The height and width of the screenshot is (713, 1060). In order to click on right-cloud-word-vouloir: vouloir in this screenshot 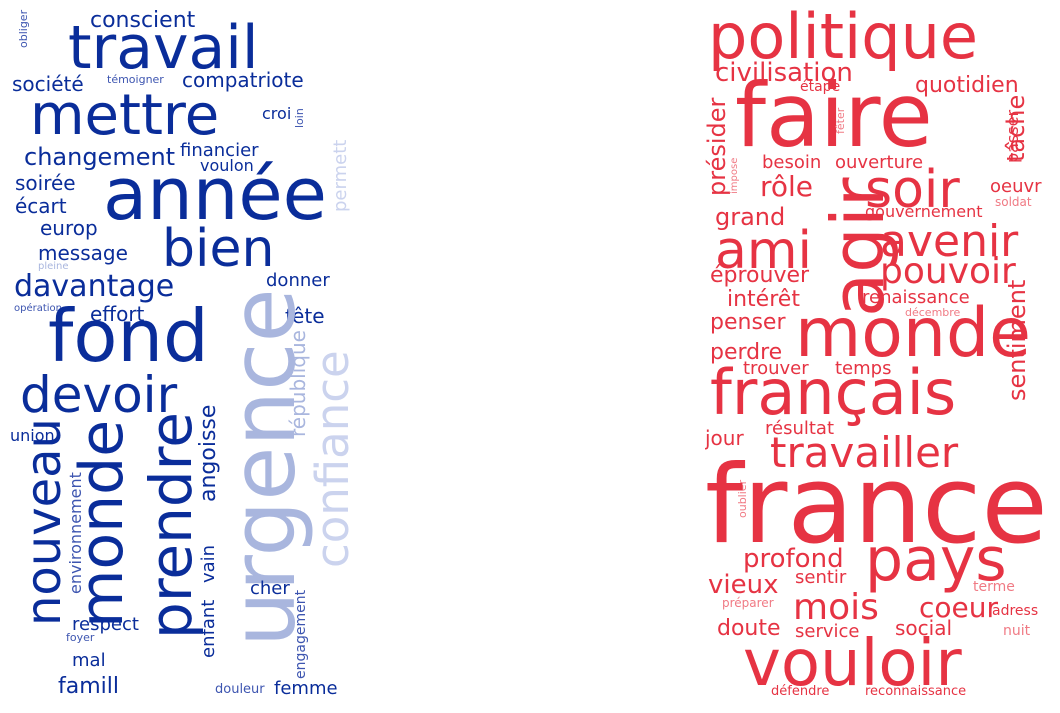, I will do `click(852, 663)`.